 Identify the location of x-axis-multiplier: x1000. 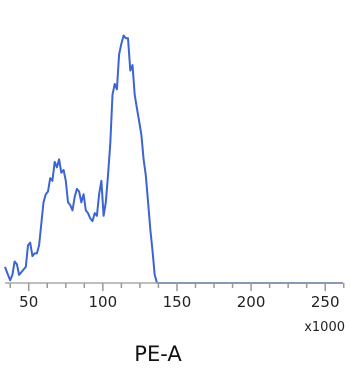
(324, 327).